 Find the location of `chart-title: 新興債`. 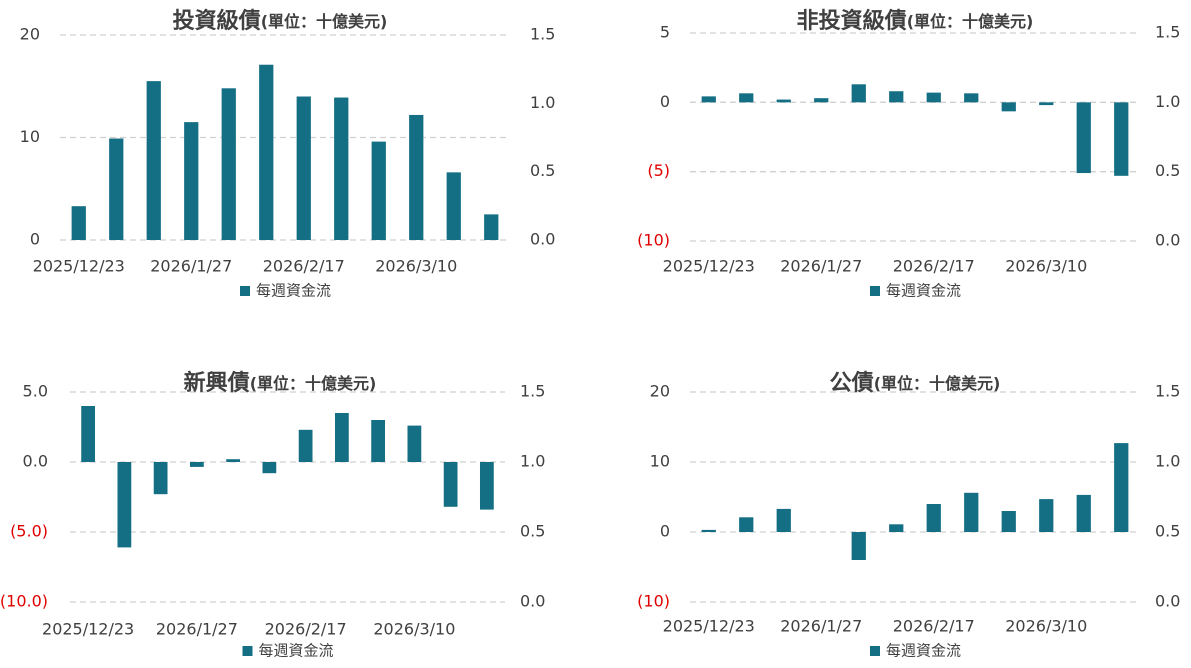

chart-title: 新興債 is located at coordinates (217, 383).